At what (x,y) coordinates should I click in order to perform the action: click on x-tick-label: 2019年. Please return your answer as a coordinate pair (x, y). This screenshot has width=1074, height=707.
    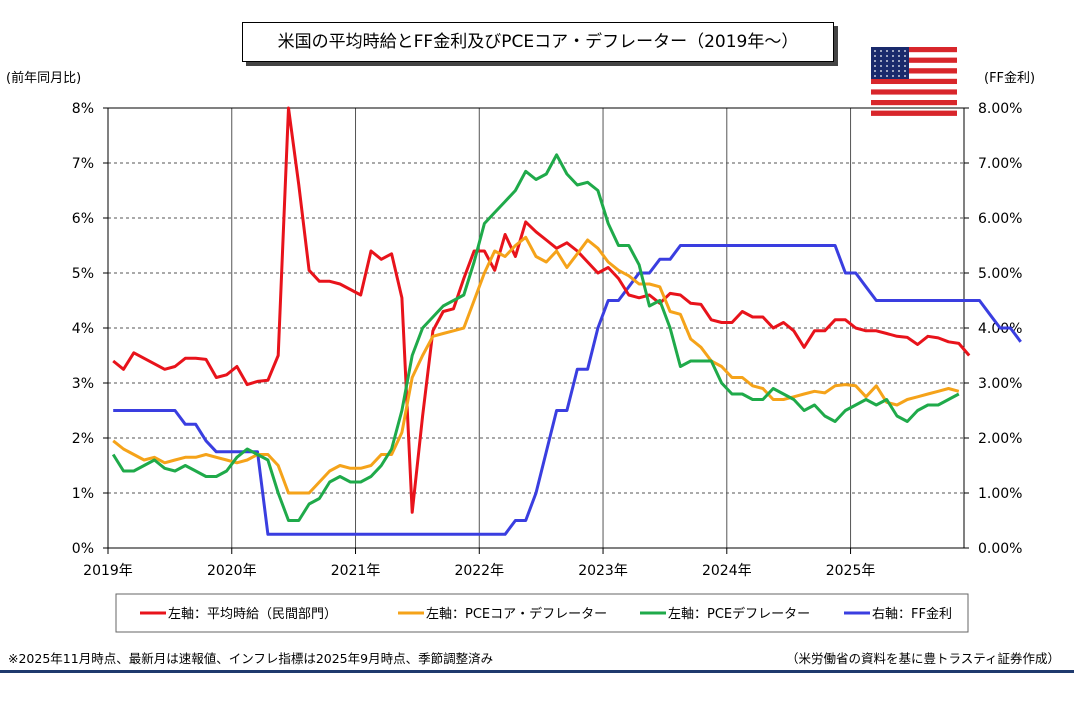
    Looking at the image, I should click on (108, 571).